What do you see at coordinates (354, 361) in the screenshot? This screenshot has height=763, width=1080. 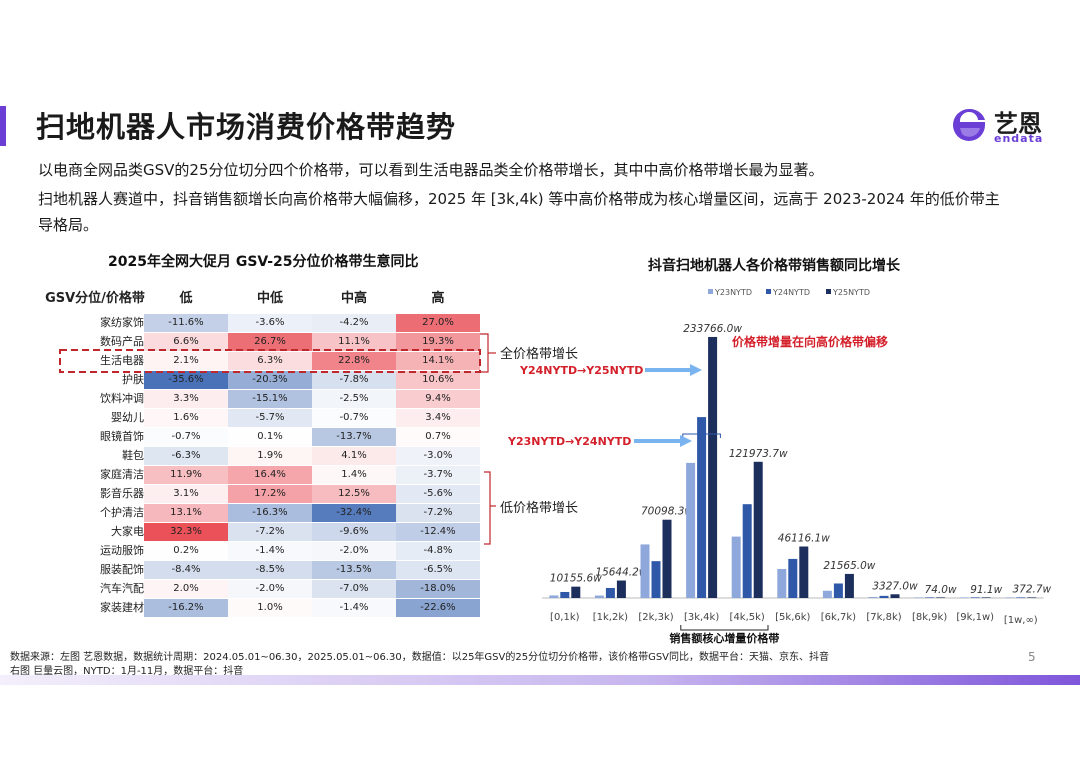 I see `heatmap-cell: 22.8%` at bounding box center [354, 361].